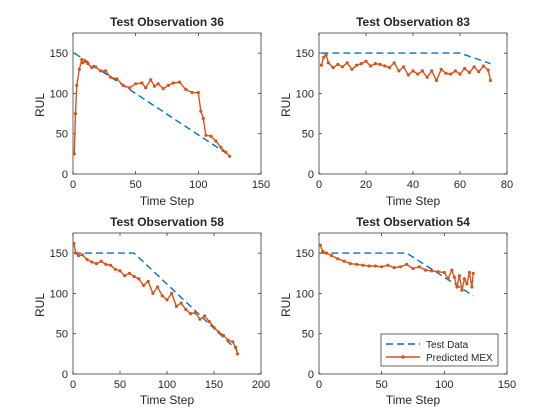 The width and height of the screenshot is (560, 420). What do you see at coordinates (413, 185) in the screenshot?
I see `x-tick-label: 40` at bounding box center [413, 185].